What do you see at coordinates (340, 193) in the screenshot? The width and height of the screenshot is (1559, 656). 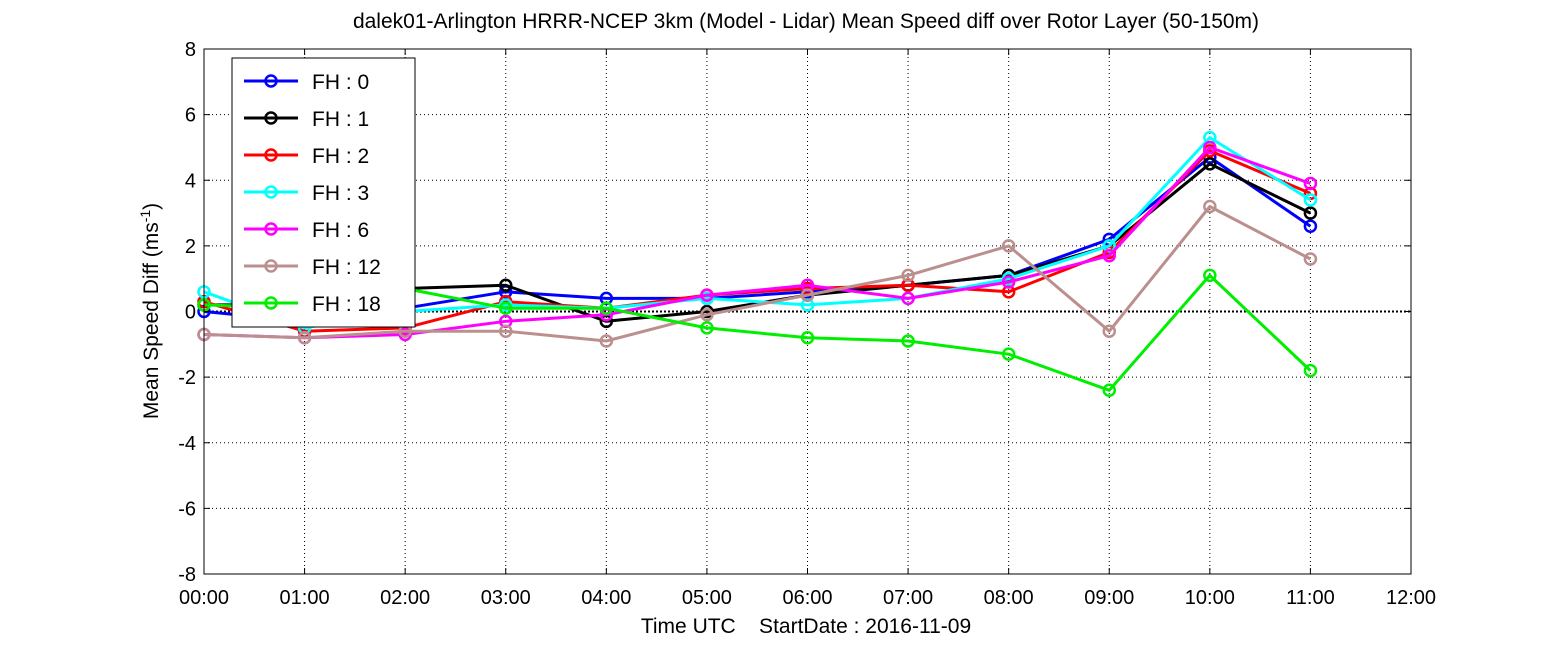 I see `legend-label: FH : 3` at bounding box center [340, 193].